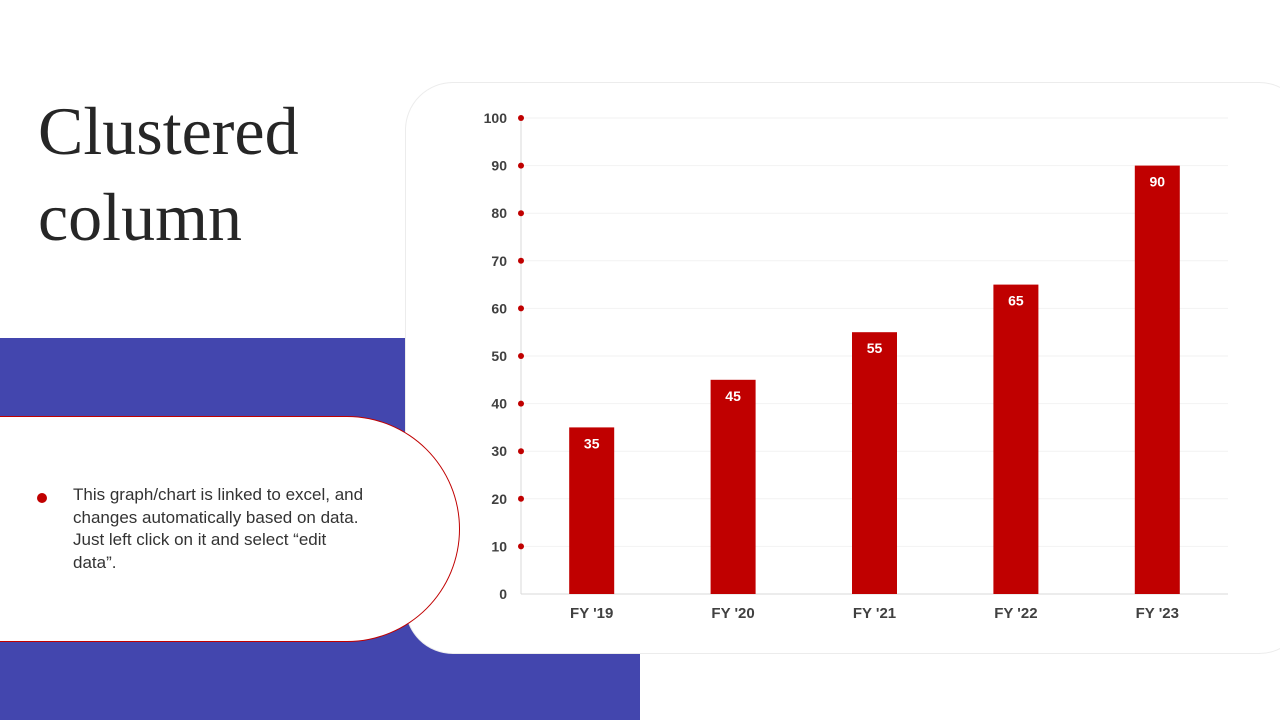 This screenshot has width=1280, height=720. I want to click on x-axis-ticks: FY '19 FY '20 FY '21 FY '22 FY '23, so click(874, 613).